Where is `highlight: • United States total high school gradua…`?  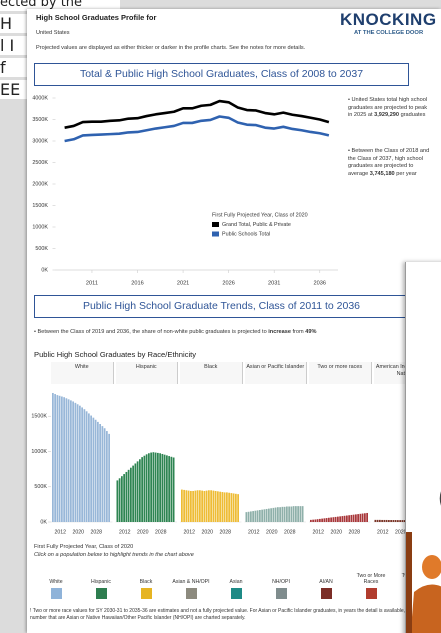 highlight: • United States total high school gradua… is located at coordinates (390, 108).